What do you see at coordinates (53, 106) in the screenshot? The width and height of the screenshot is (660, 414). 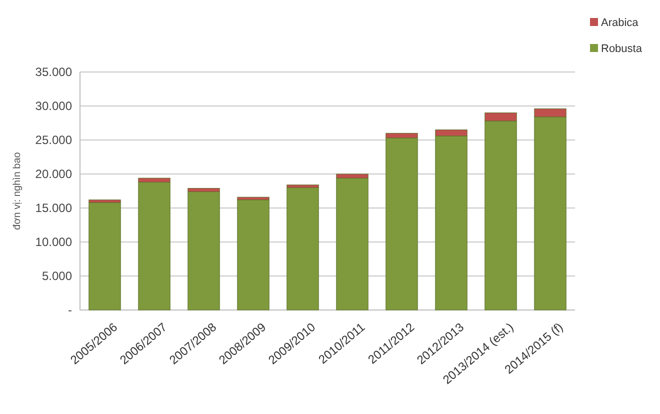 I see `y-tick-label: 30.000` at bounding box center [53, 106].